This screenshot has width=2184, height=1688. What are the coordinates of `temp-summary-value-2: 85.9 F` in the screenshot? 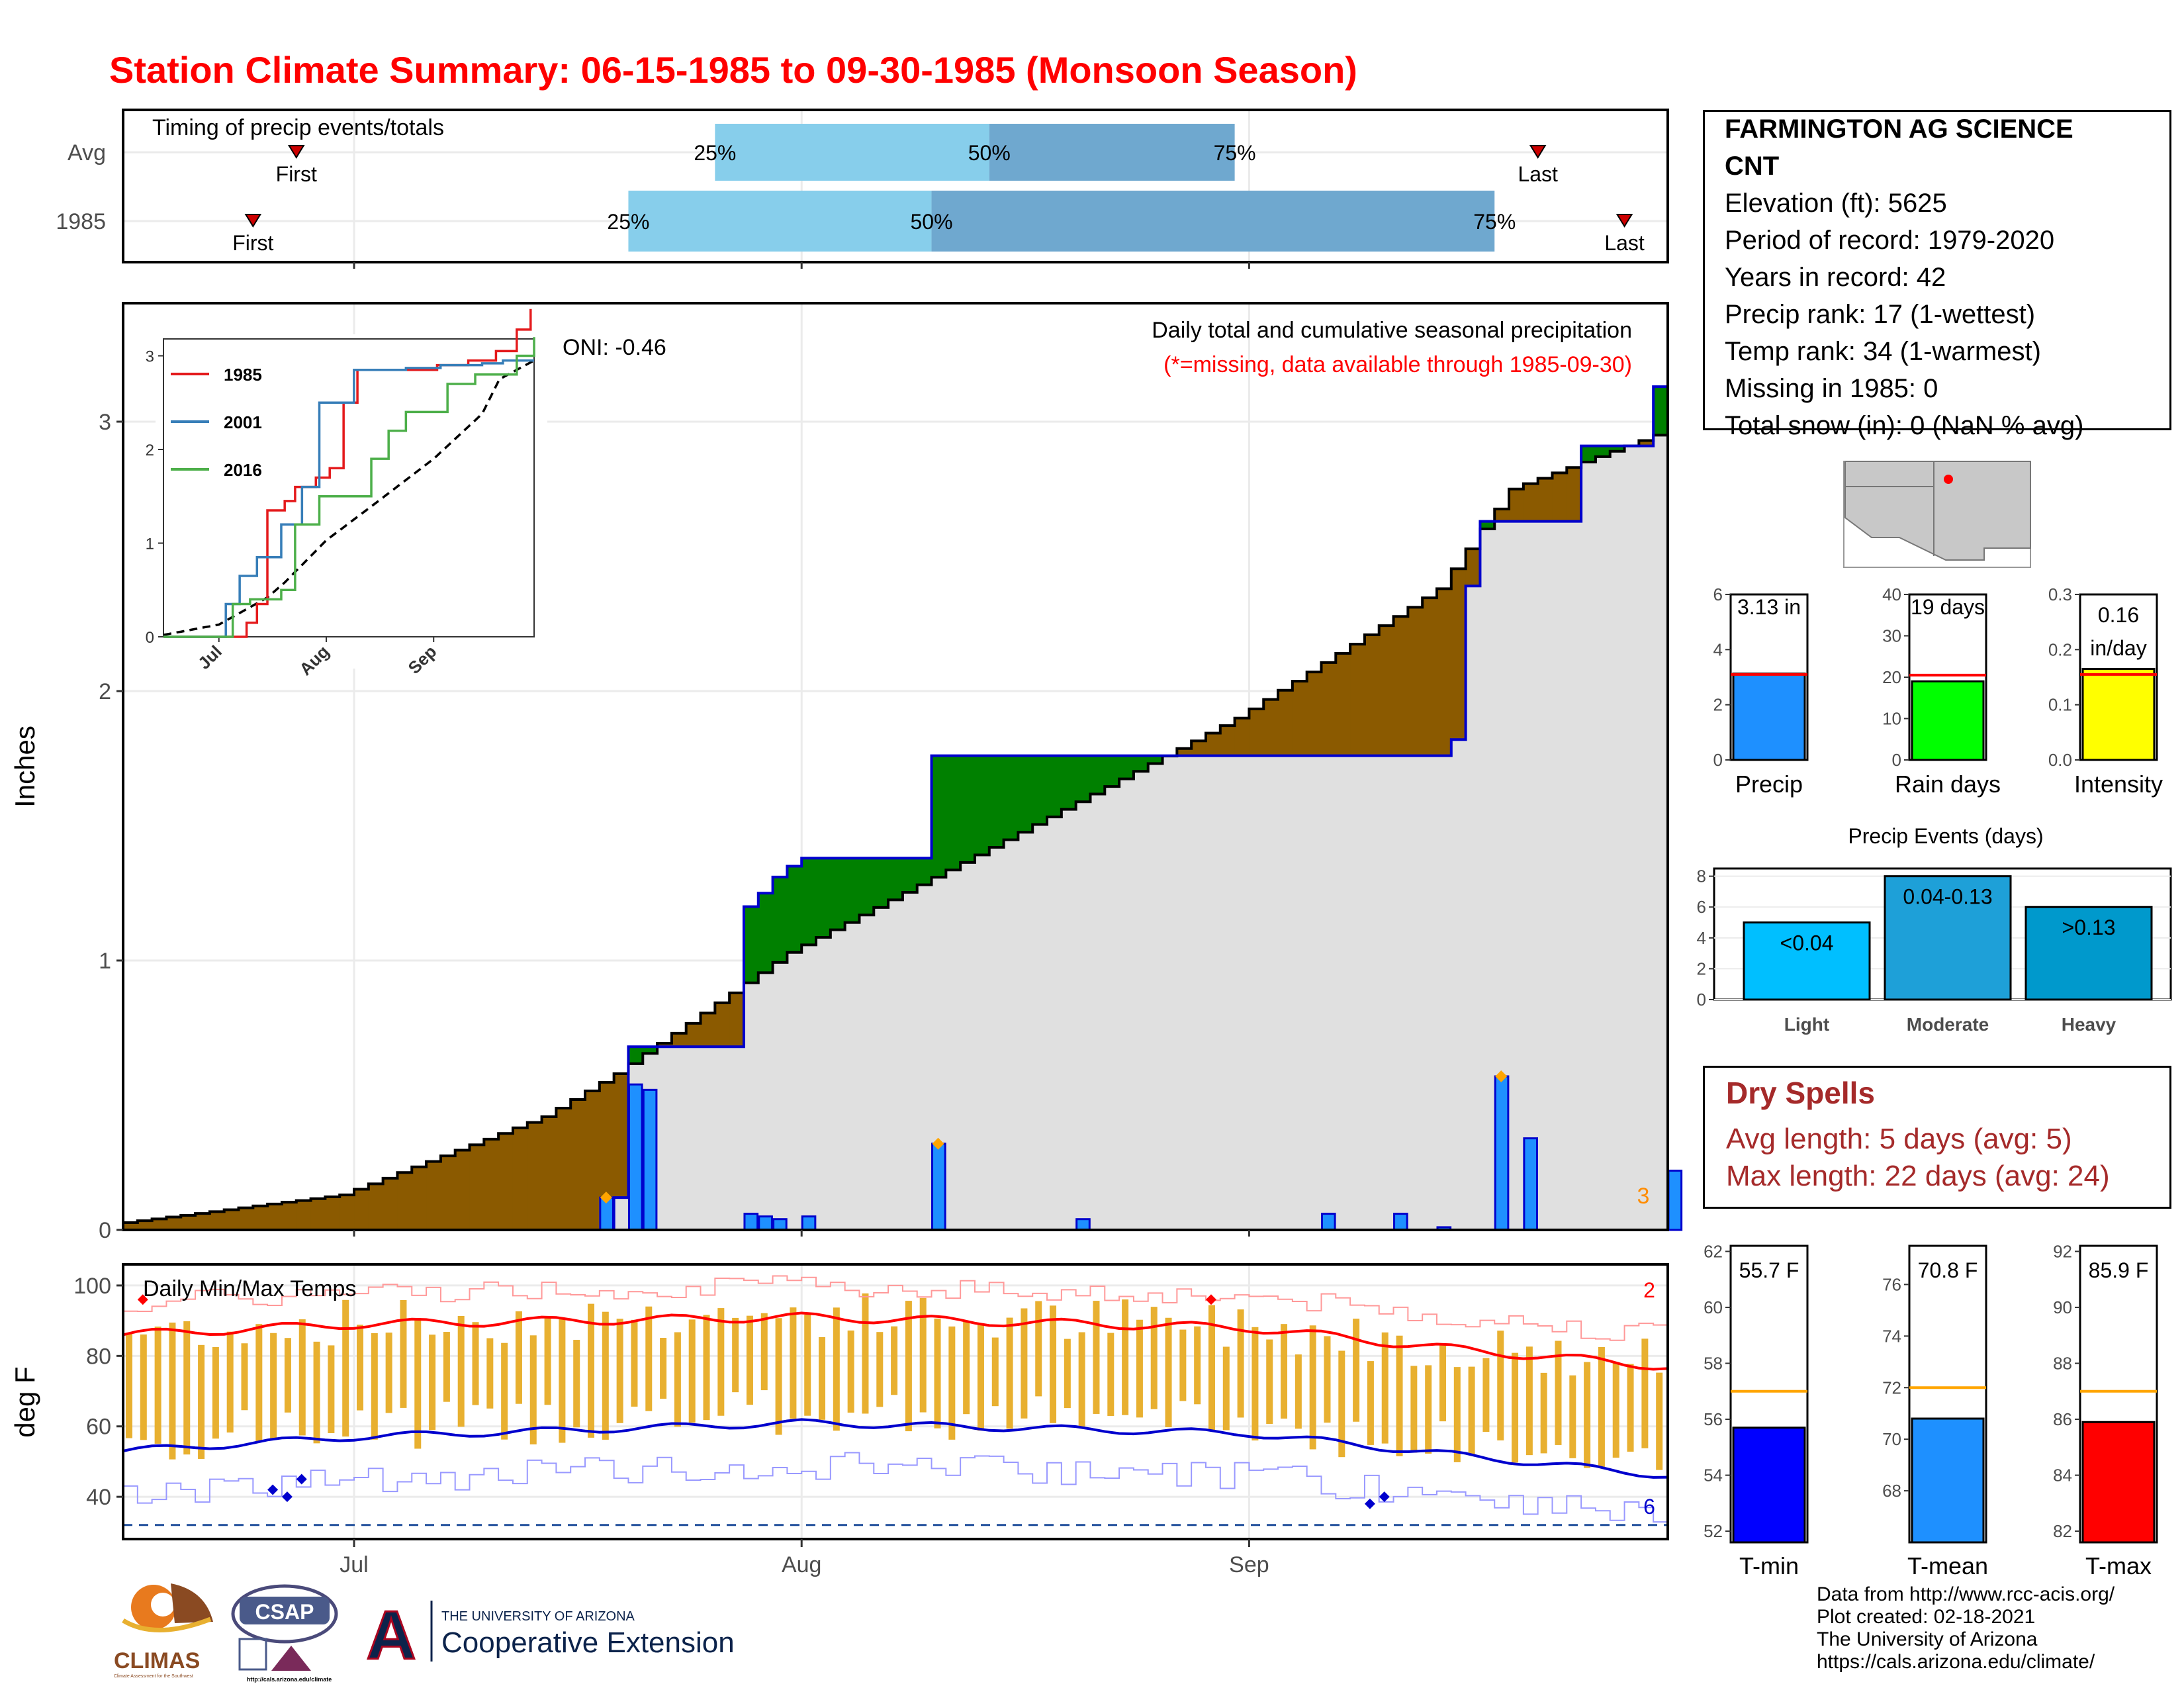 It's located at (2119, 1270).